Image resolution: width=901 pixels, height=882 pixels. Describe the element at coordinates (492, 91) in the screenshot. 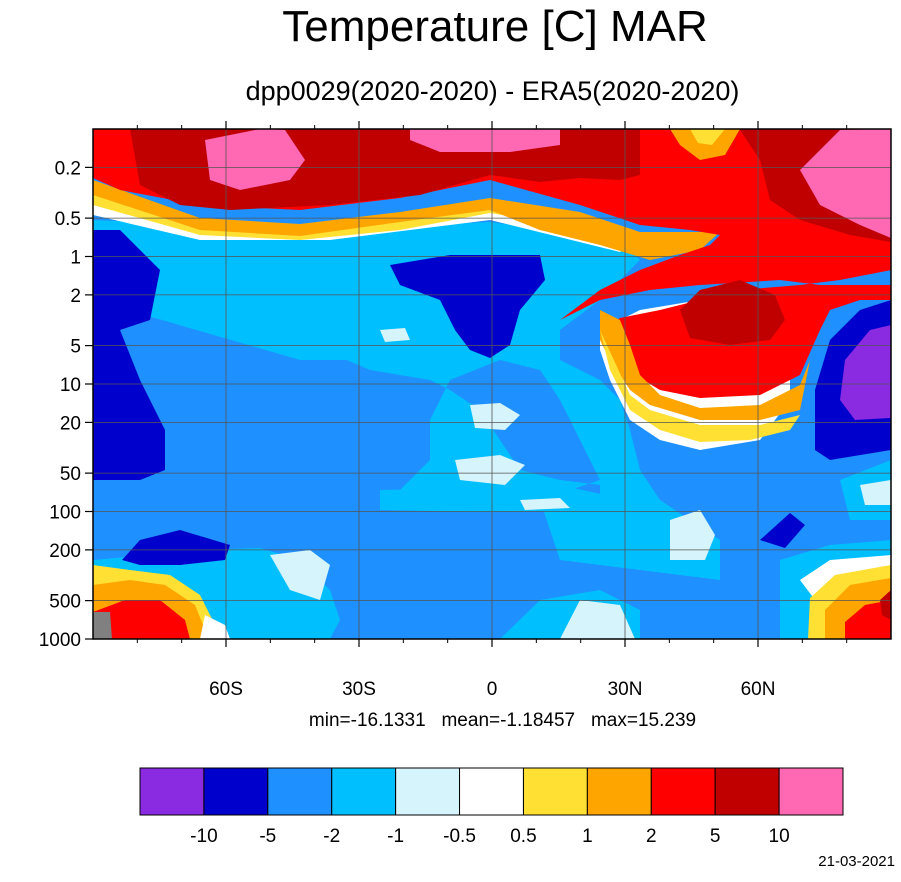

I see `chart-subtitle: dpp0029(2020-2020) - ERA5(2020-2020)` at that location.